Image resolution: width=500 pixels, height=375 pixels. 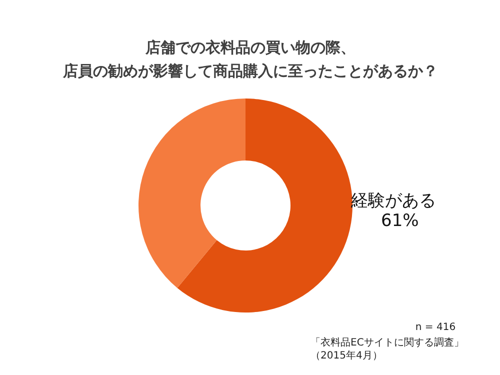 What do you see at coordinates (400, 221) in the screenshot?
I see `data-label: 61%` at bounding box center [400, 221].